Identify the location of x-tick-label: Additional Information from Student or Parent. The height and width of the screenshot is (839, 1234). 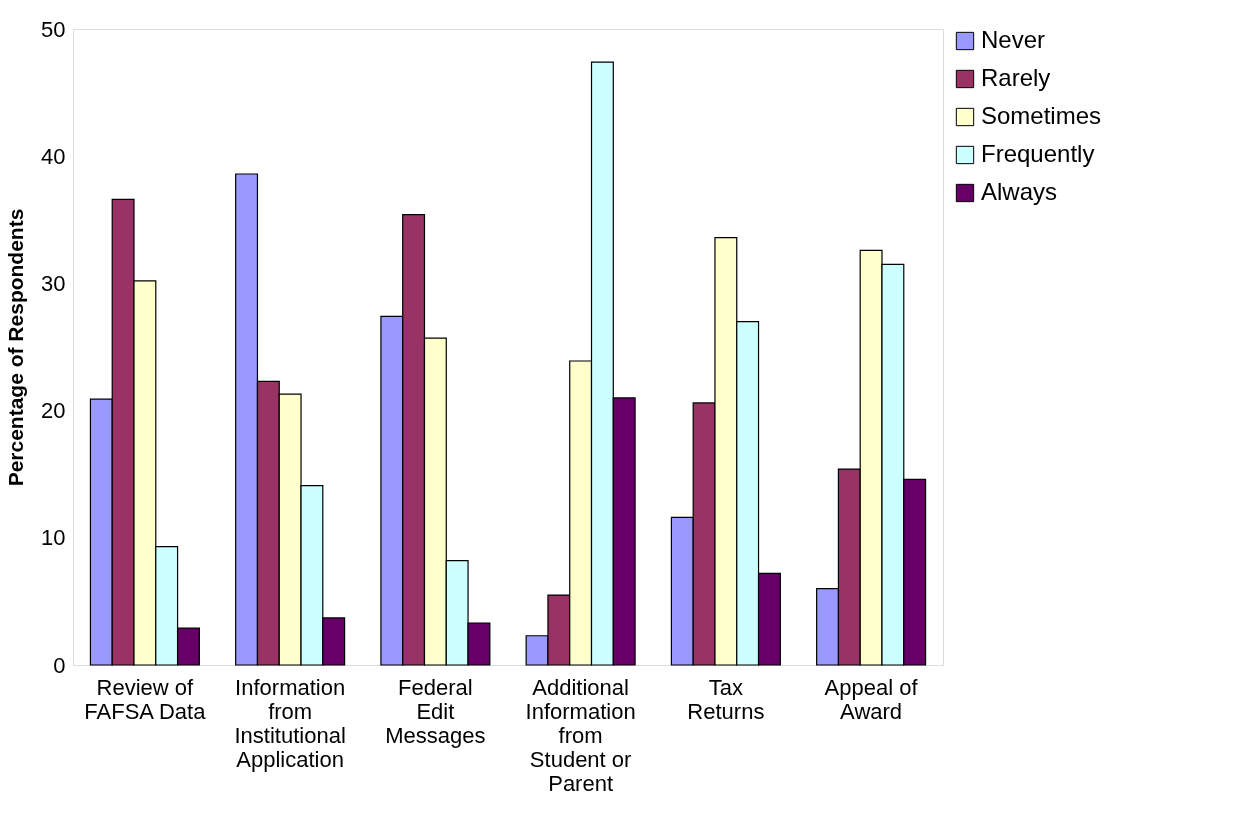
(580, 735).